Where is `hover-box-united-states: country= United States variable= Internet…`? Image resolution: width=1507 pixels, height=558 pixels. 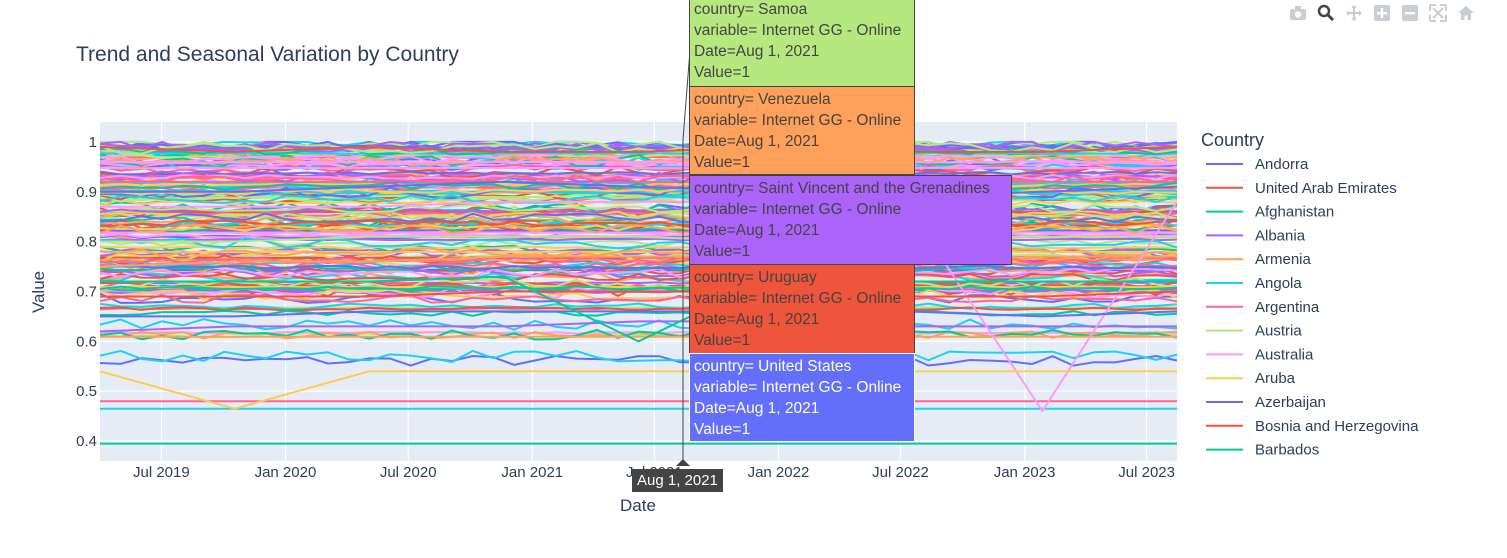
hover-box-united-states: country= United States variable= Internet… is located at coordinates (802, 397).